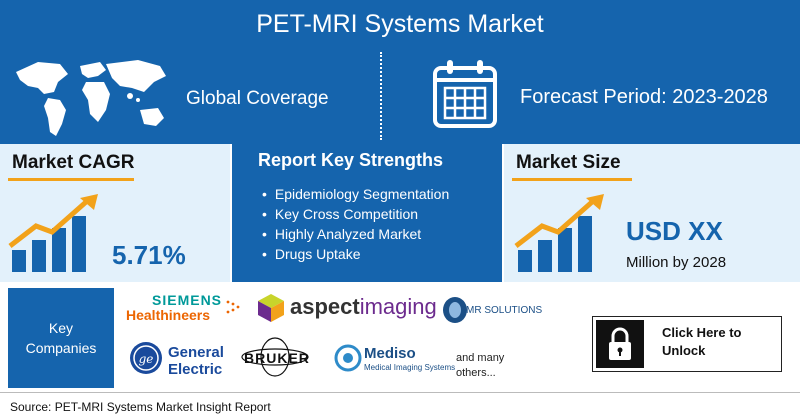  I want to click on key-companies-line1: Key, so click(61, 328).